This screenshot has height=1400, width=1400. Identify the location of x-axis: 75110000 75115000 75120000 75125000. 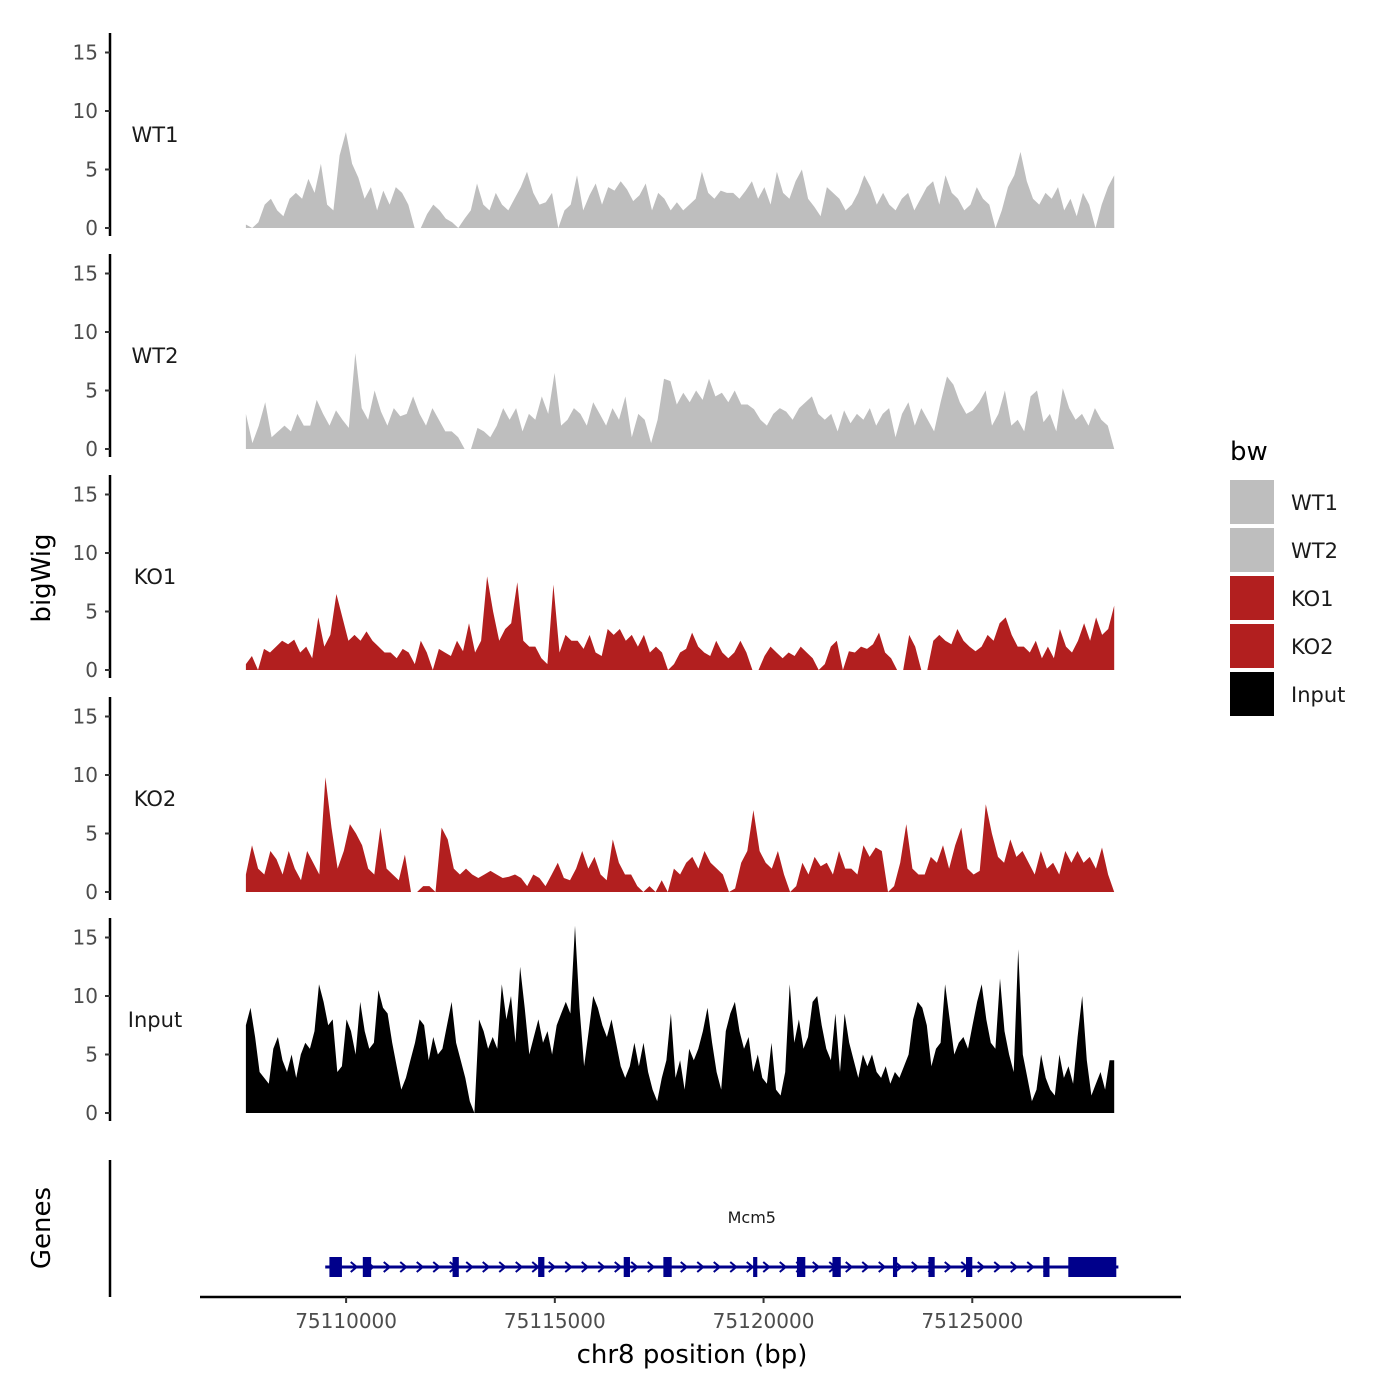
(690, 1314).